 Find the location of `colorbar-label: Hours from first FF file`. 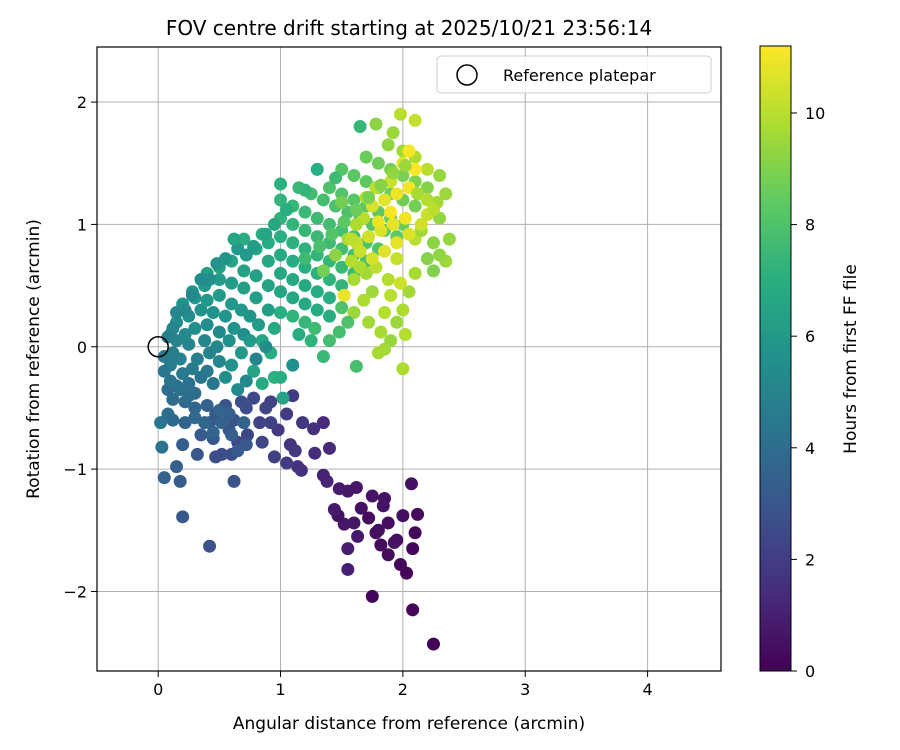

colorbar-label: Hours from first FF file is located at coordinates (851, 359).